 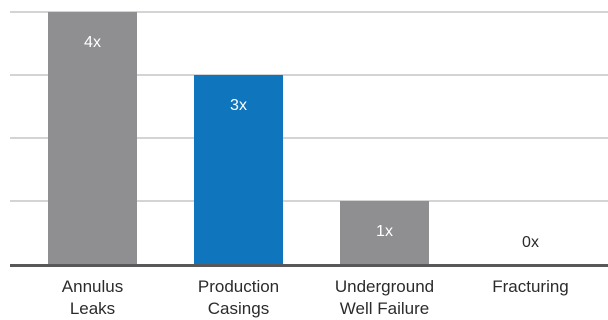 What do you see at coordinates (92, 42) in the screenshot?
I see `data-label: 4x` at bounding box center [92, 42].